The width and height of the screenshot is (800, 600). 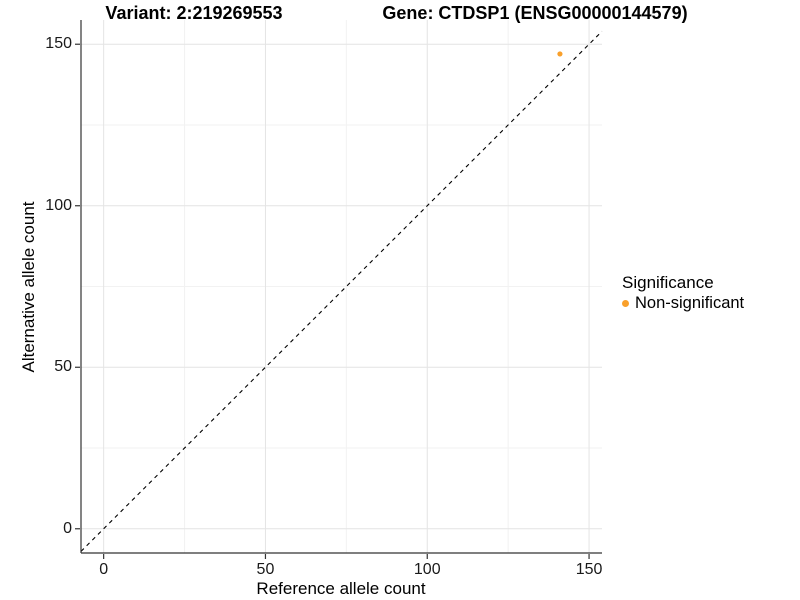 I want to click on legend-item-label: Non-significant, so click(x=690, y=303).